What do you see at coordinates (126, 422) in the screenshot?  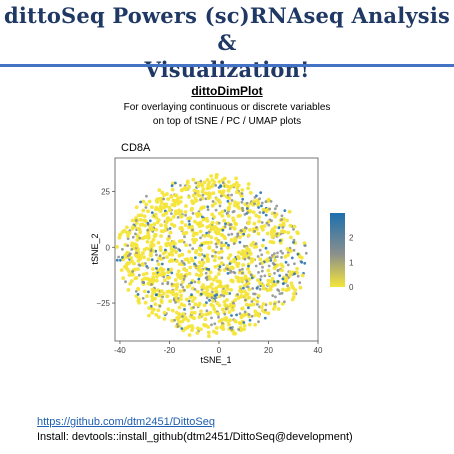 I see `github-link: https://github.com/dtm2451/DittoSeq` at bounding box center [126, 422].